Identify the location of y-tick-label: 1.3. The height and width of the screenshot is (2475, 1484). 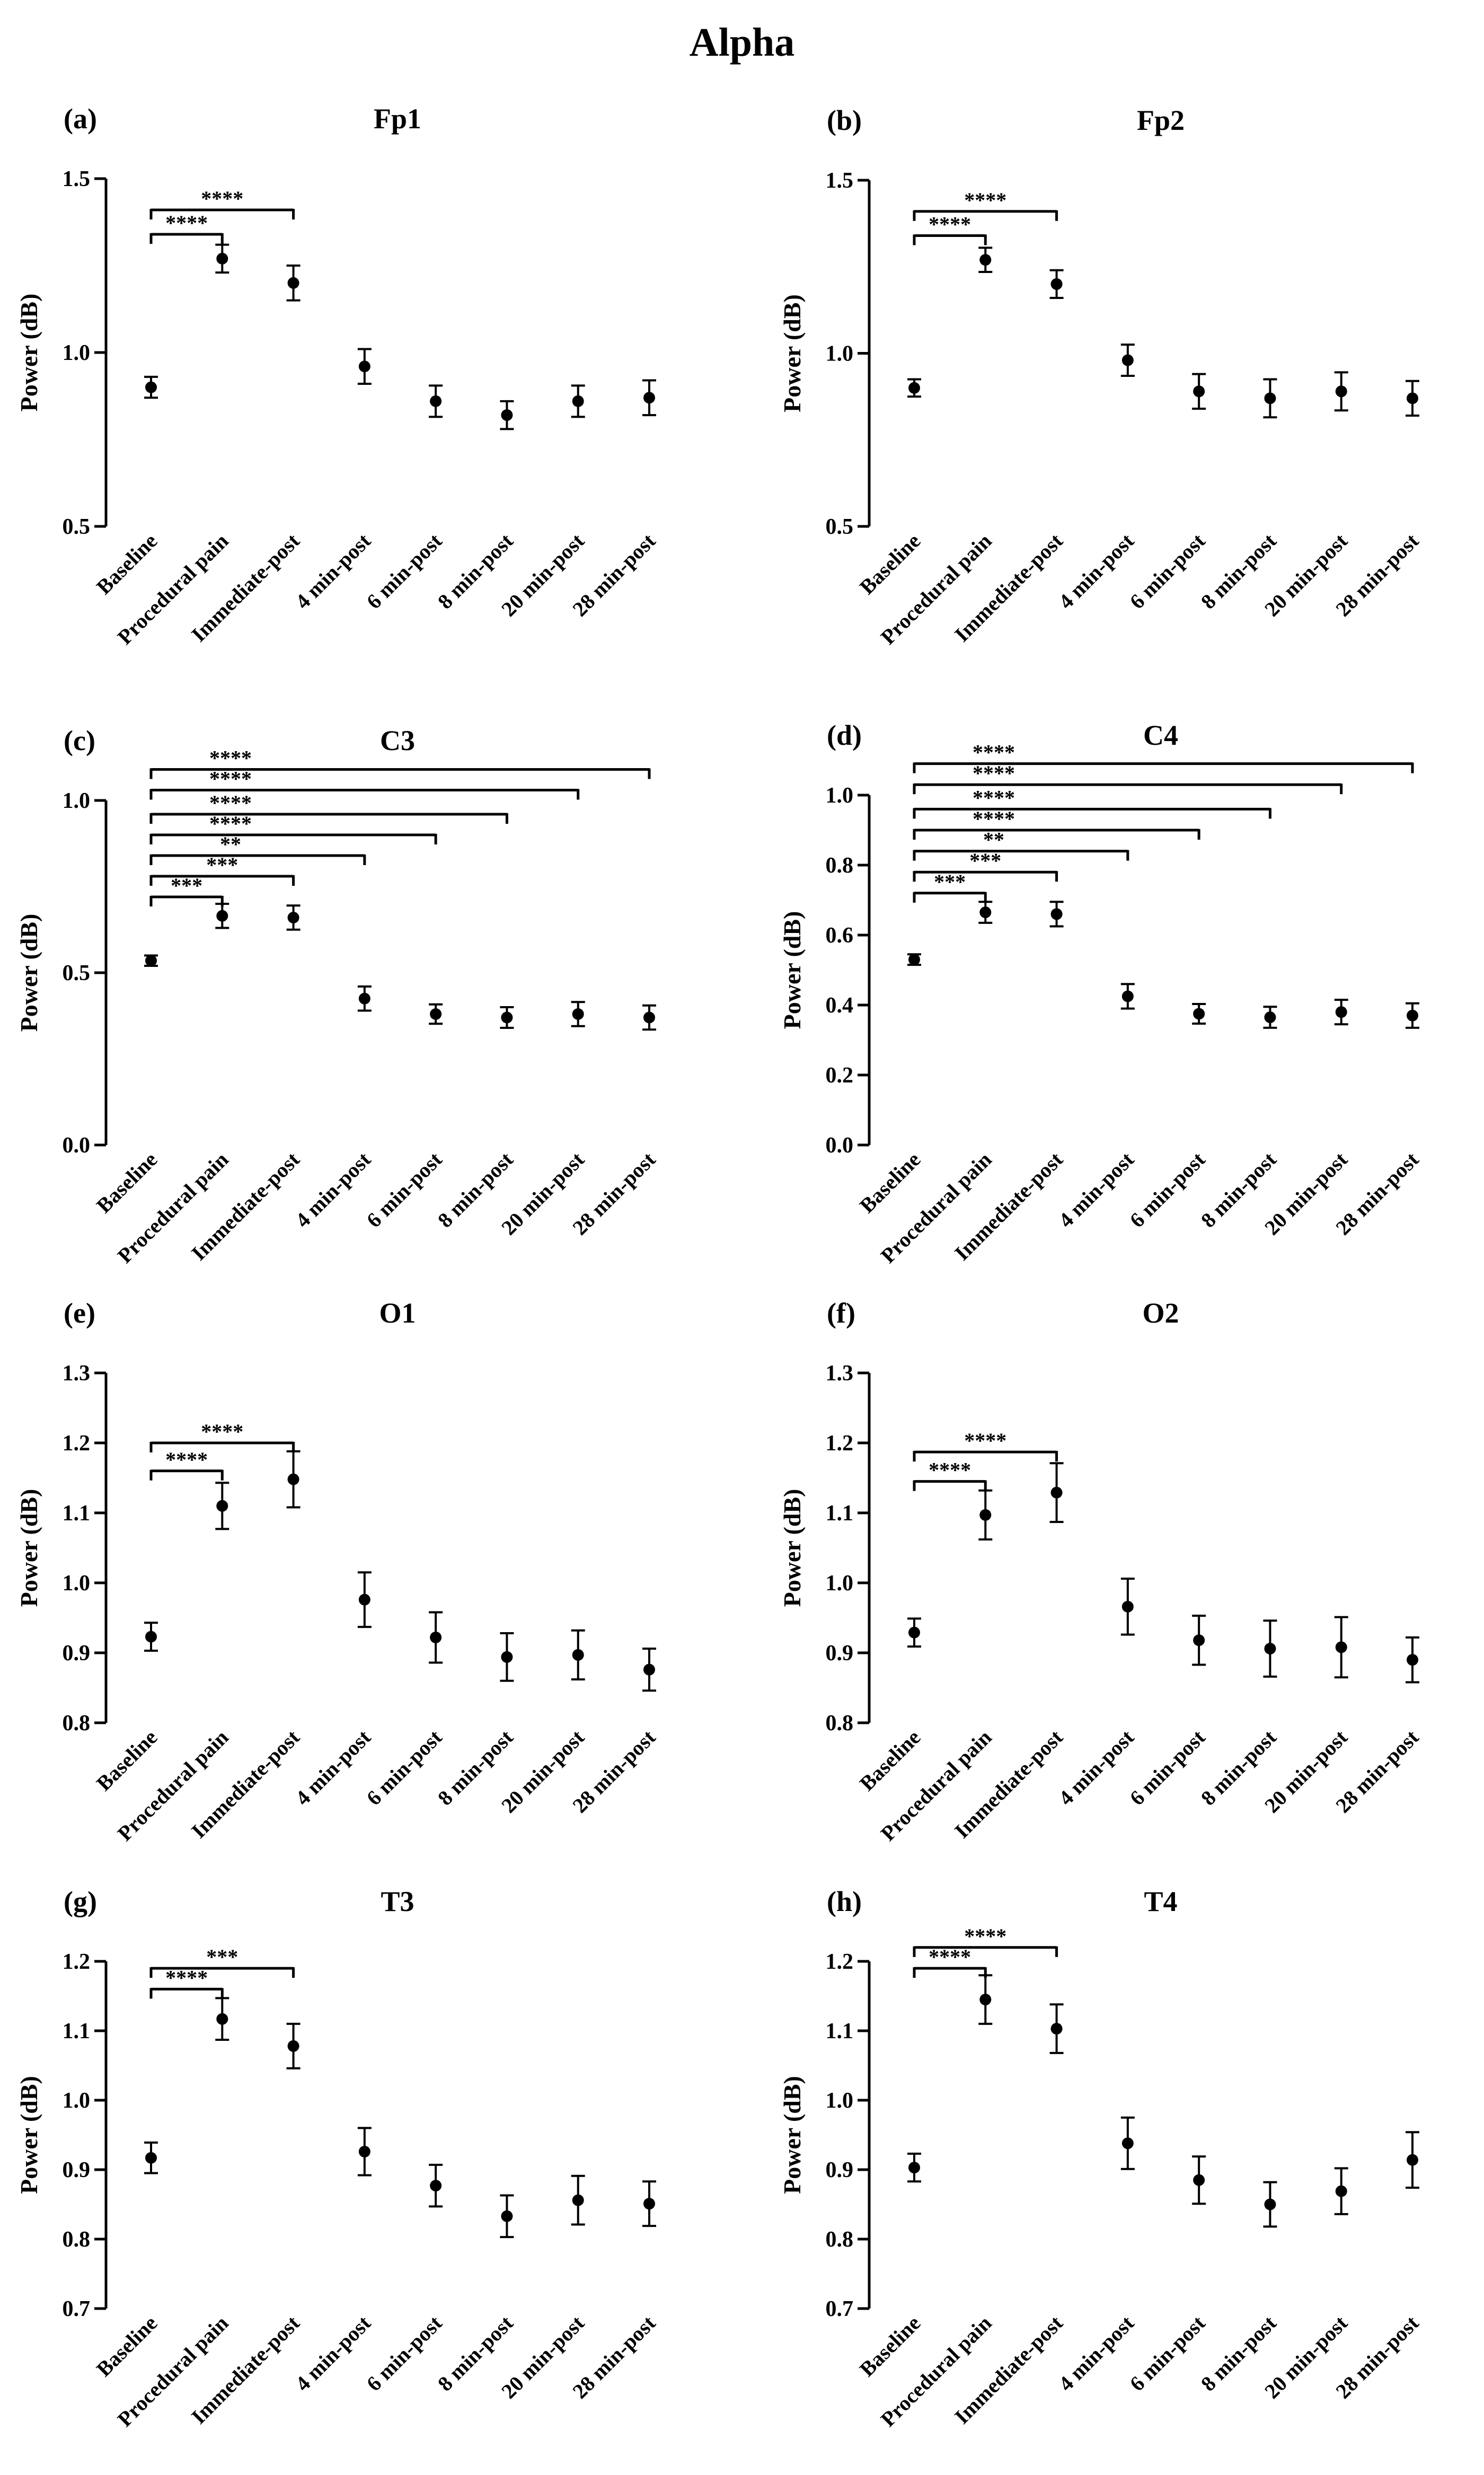
(77, 1373).